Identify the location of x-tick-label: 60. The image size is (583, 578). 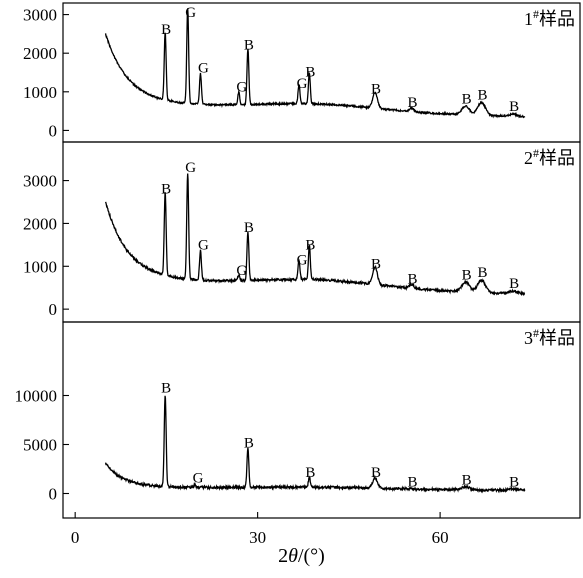
(440, 537).